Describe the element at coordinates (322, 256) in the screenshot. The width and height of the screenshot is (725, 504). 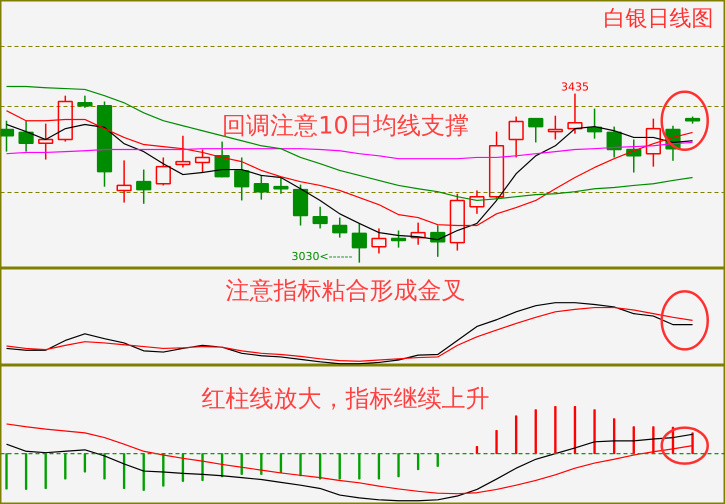
I see `annotation: 3030<------` at that location.